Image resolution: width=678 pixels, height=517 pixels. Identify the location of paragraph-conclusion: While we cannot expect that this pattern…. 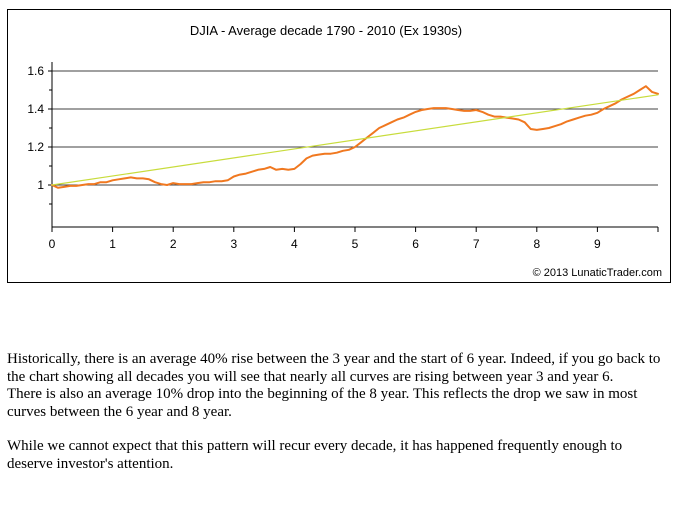
(315, 455).